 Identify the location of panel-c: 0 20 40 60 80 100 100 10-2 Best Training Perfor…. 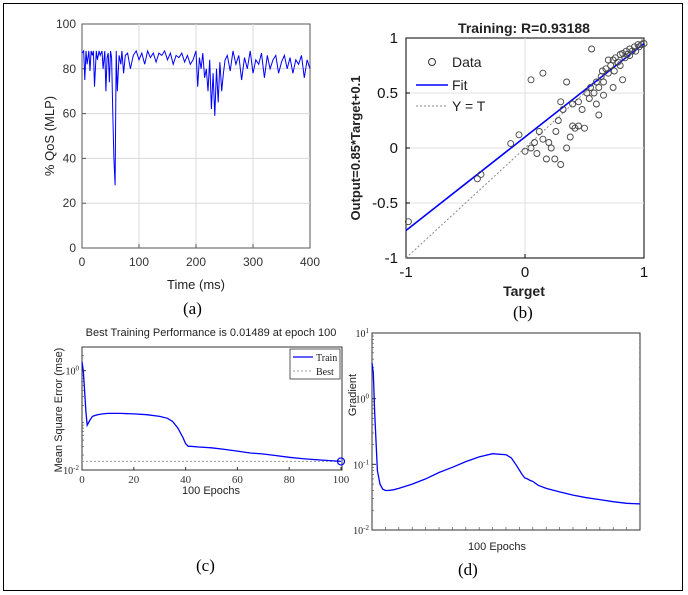
(201, 412).